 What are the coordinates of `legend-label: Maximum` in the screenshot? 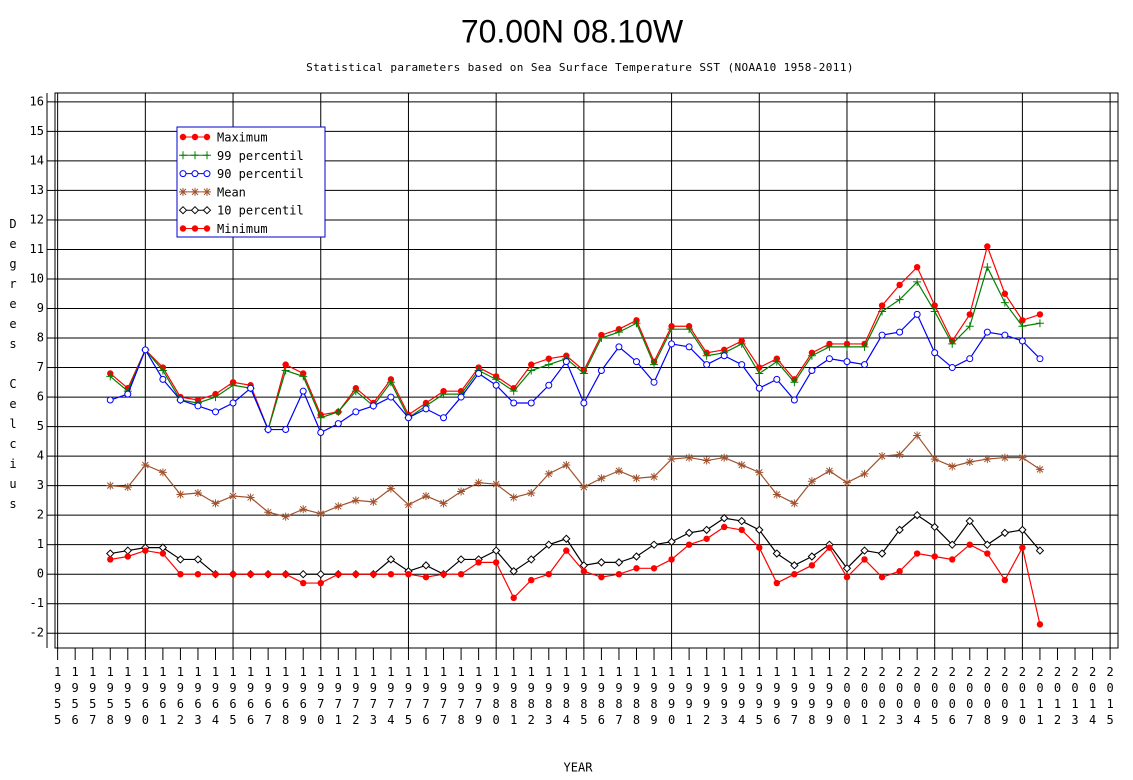 It's located at (242, 138).